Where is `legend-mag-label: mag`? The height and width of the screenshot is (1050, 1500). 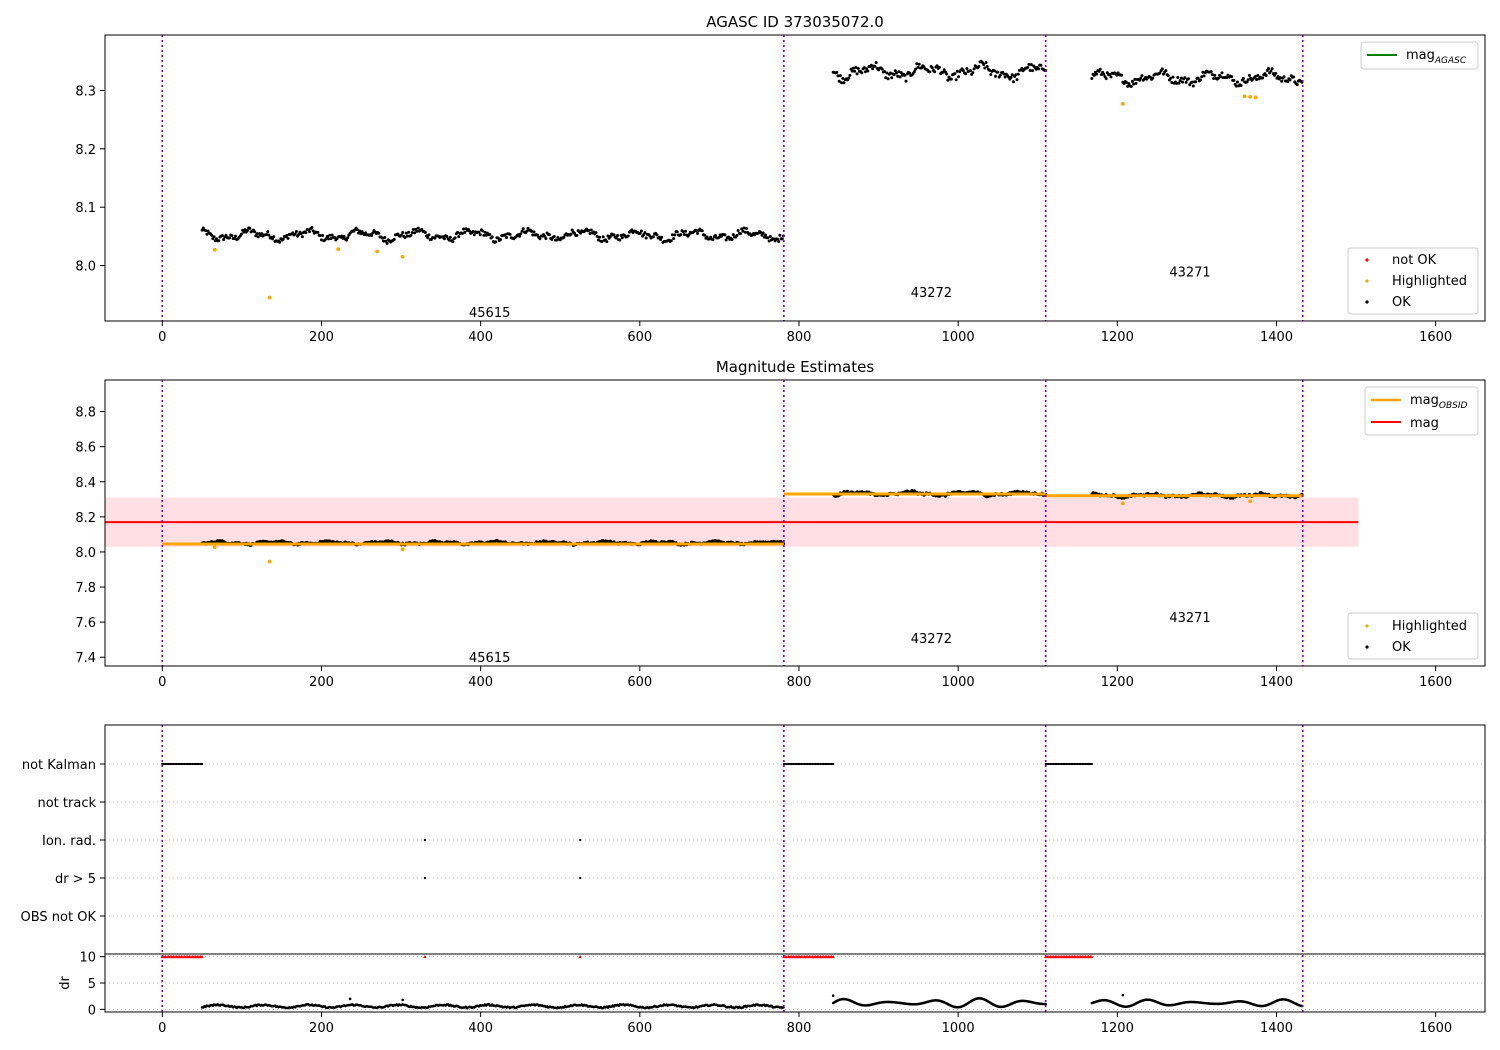
legend-mag-label: mag is located at coordinates (1424, 423).